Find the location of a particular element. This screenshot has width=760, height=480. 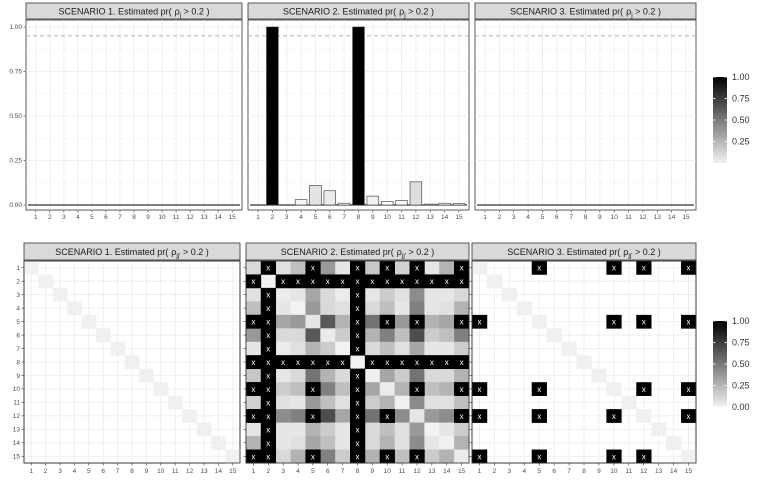

title-prefix: SCENARIO 2. Estimated pr( is located at coordinates (339, 12).